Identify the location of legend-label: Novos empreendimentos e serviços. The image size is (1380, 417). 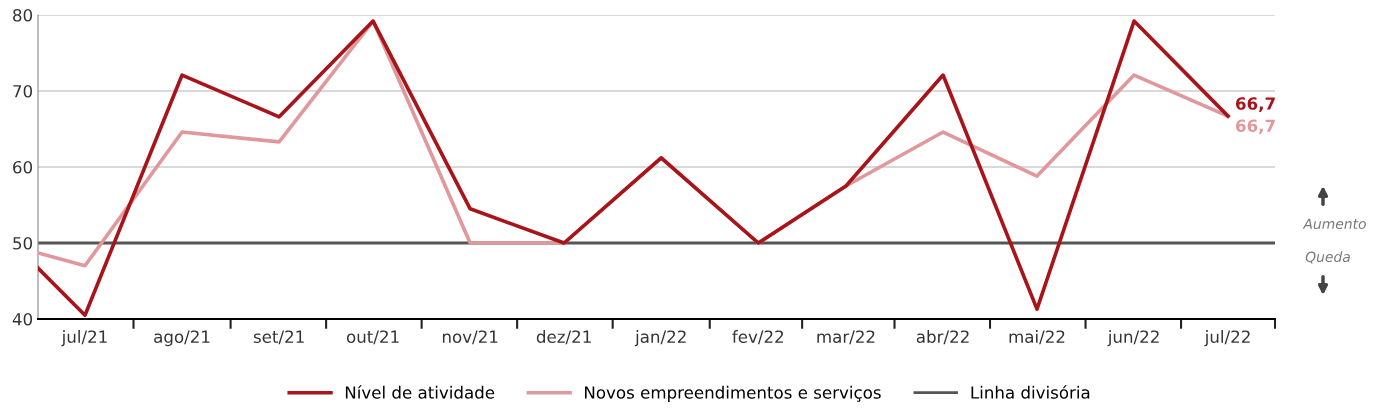
(733, 393).